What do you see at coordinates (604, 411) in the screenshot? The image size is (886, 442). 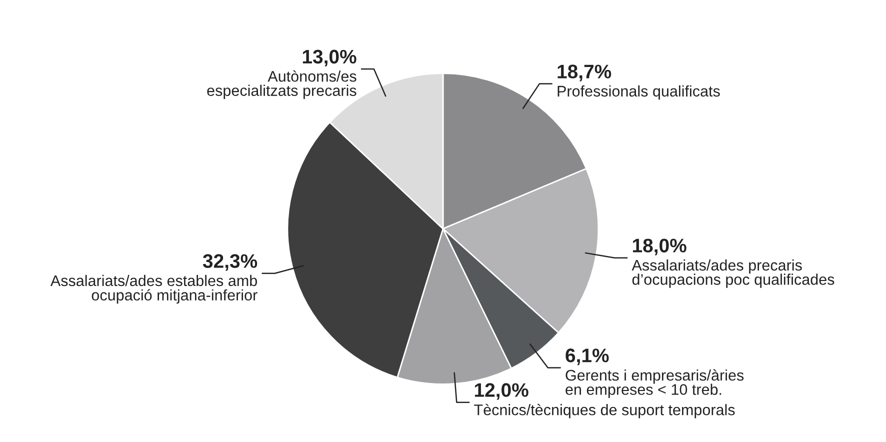 I see `slice-label: Tècnics/tècniques de suport temporals` at bounding box center [604, 411].